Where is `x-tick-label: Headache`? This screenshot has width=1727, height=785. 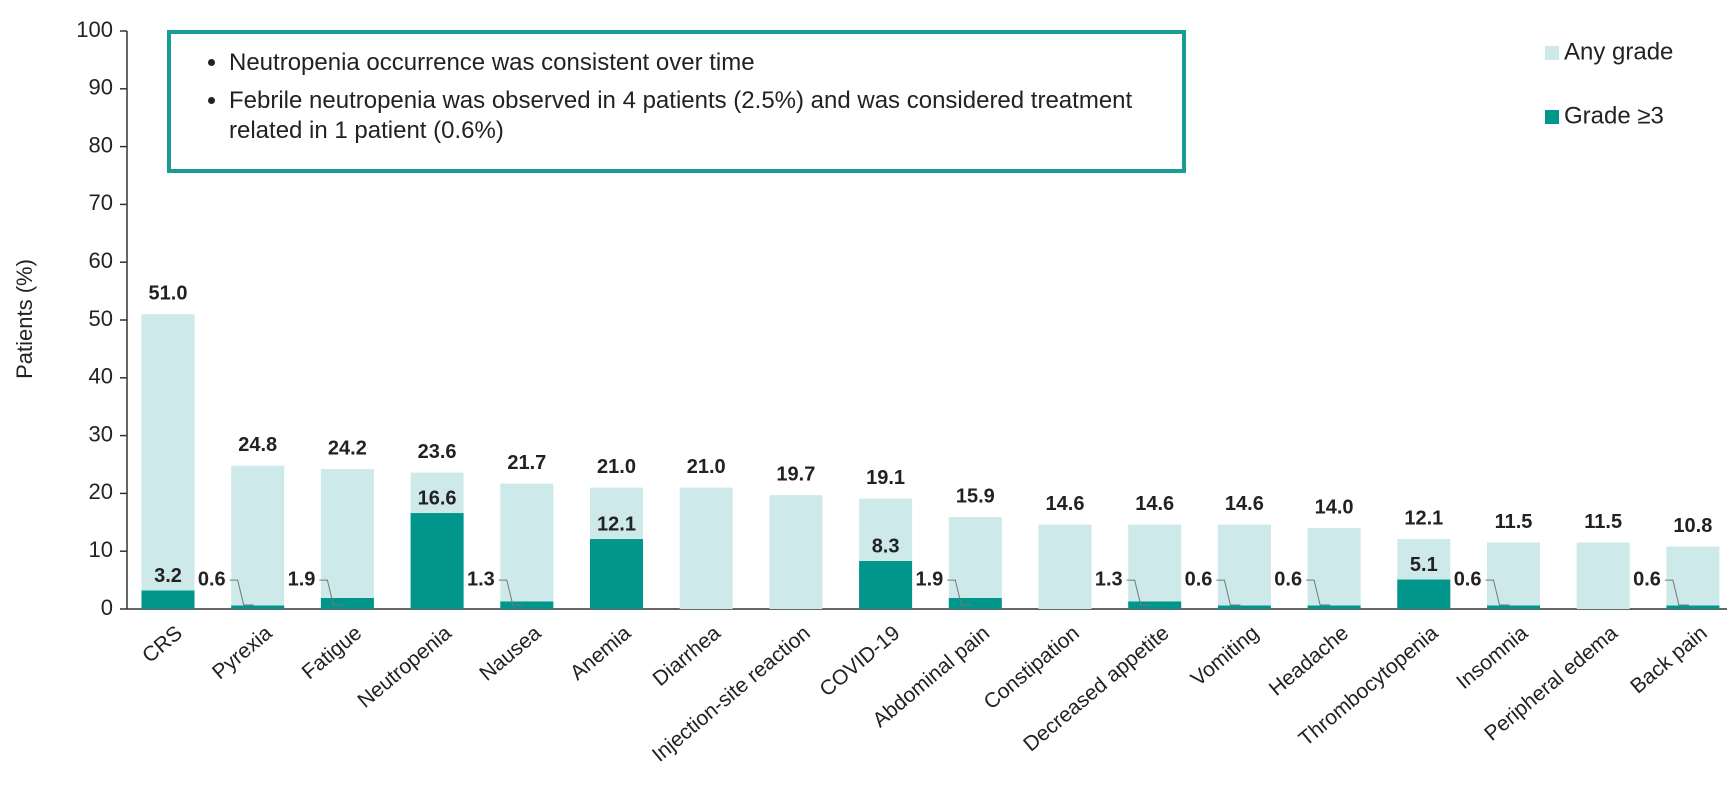
x-tick-label: Headache is located at coordinates (1309, 660).